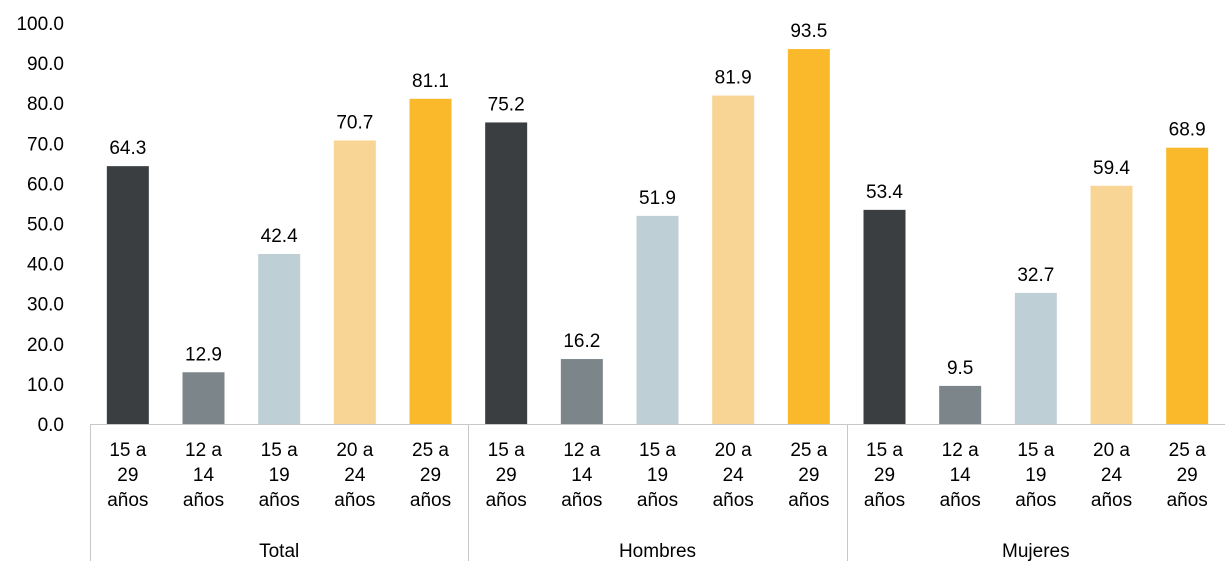 The image size is (1225, 561). What do you see at coordinates (657, 551) in the screenshot?
I see `group-label: Hombres` at bounding box center [657, 551].